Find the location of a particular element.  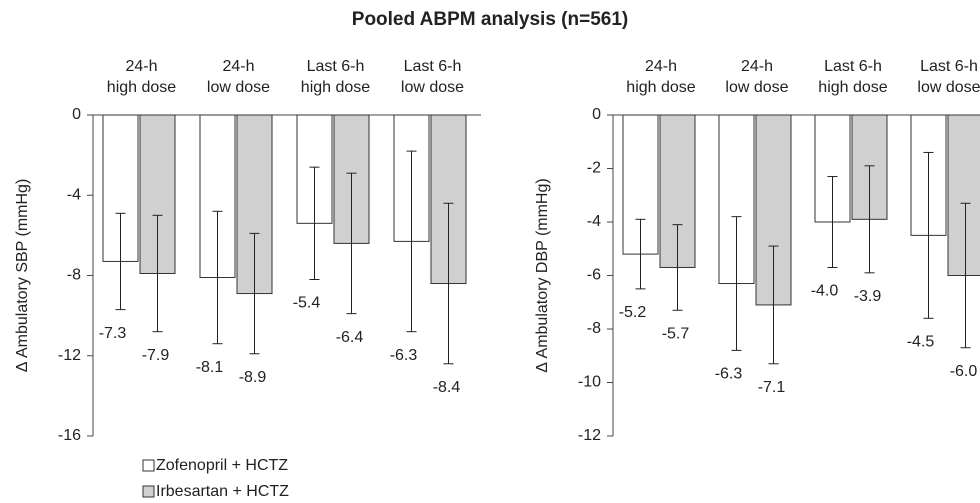

value-label: -7.3 is located at coordinates (113, 333).